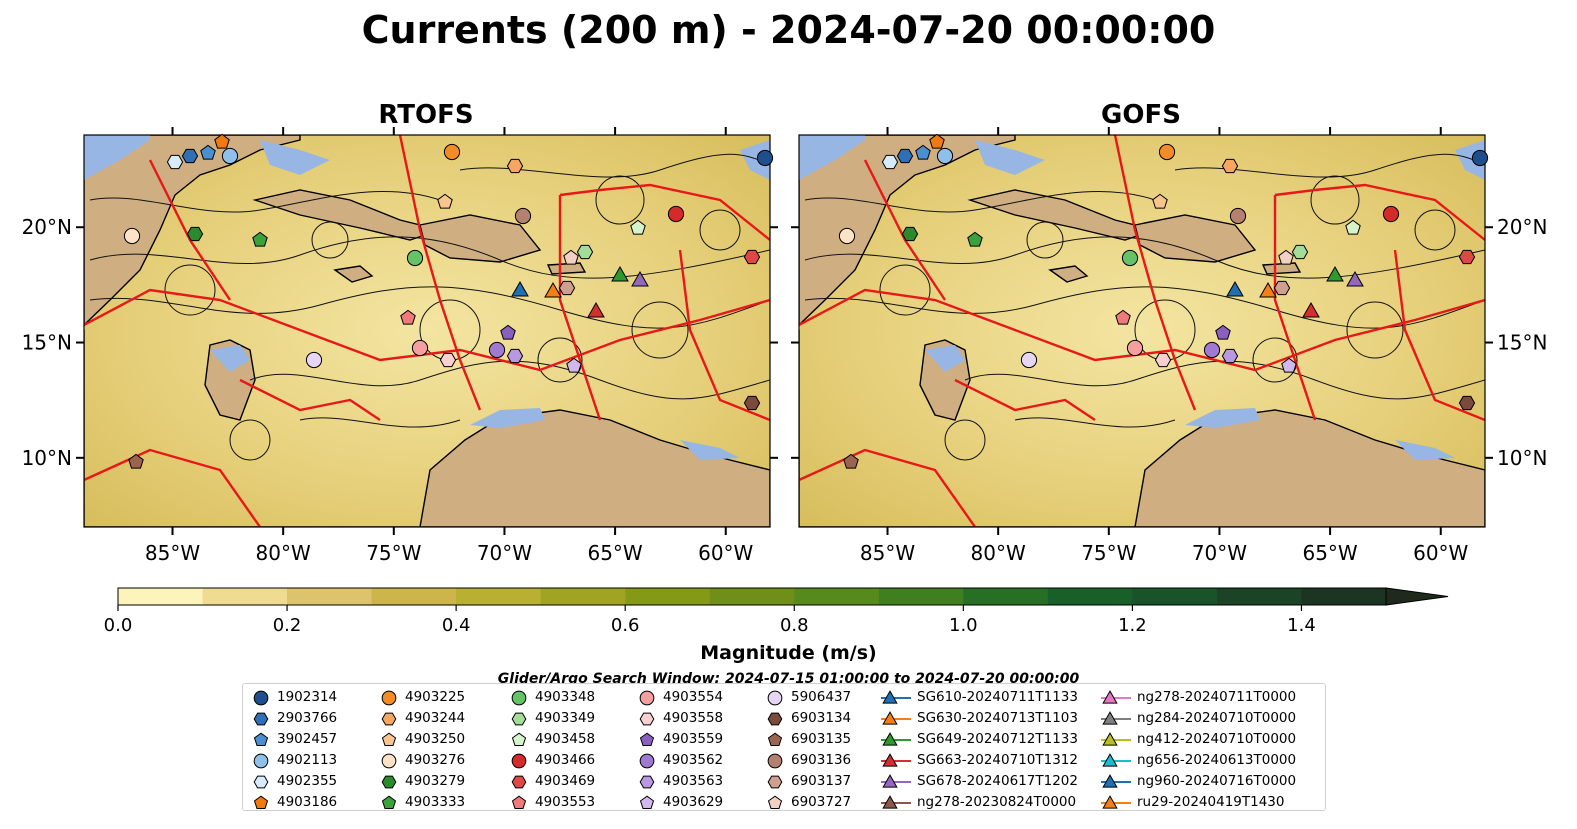 Image resolution: width=1577 pixels, height=829 pixels. Describe the element at coordinates (979, 697) in the screenshot. I see `legend-item: SG610-20240711T1133` at that location.